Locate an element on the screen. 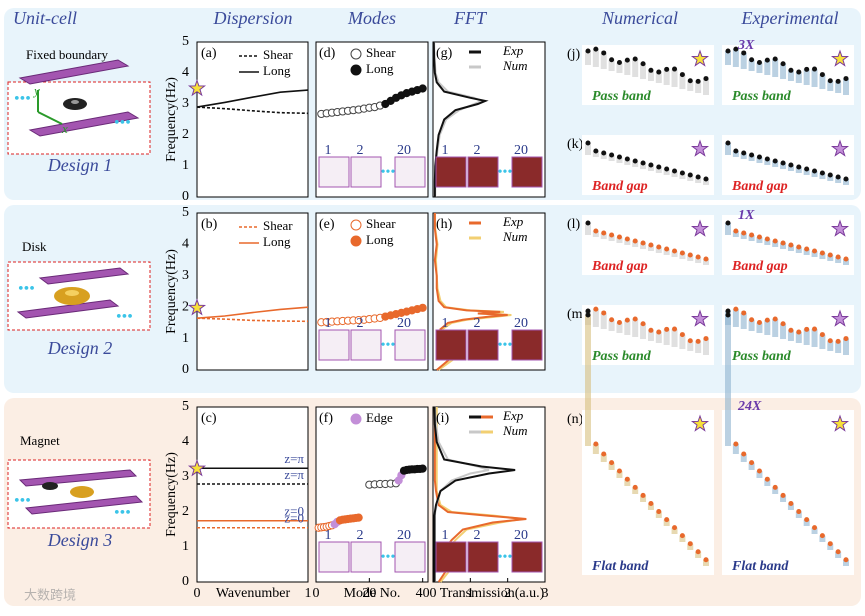  unit-cell-3: ••• ••• is located at coordinates (79, 494).